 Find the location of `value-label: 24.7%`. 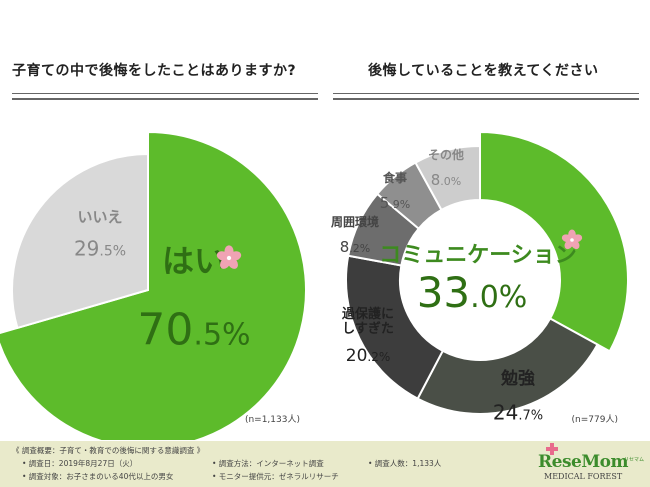

value-label: 24.7% is located at coordinates (518, 413).